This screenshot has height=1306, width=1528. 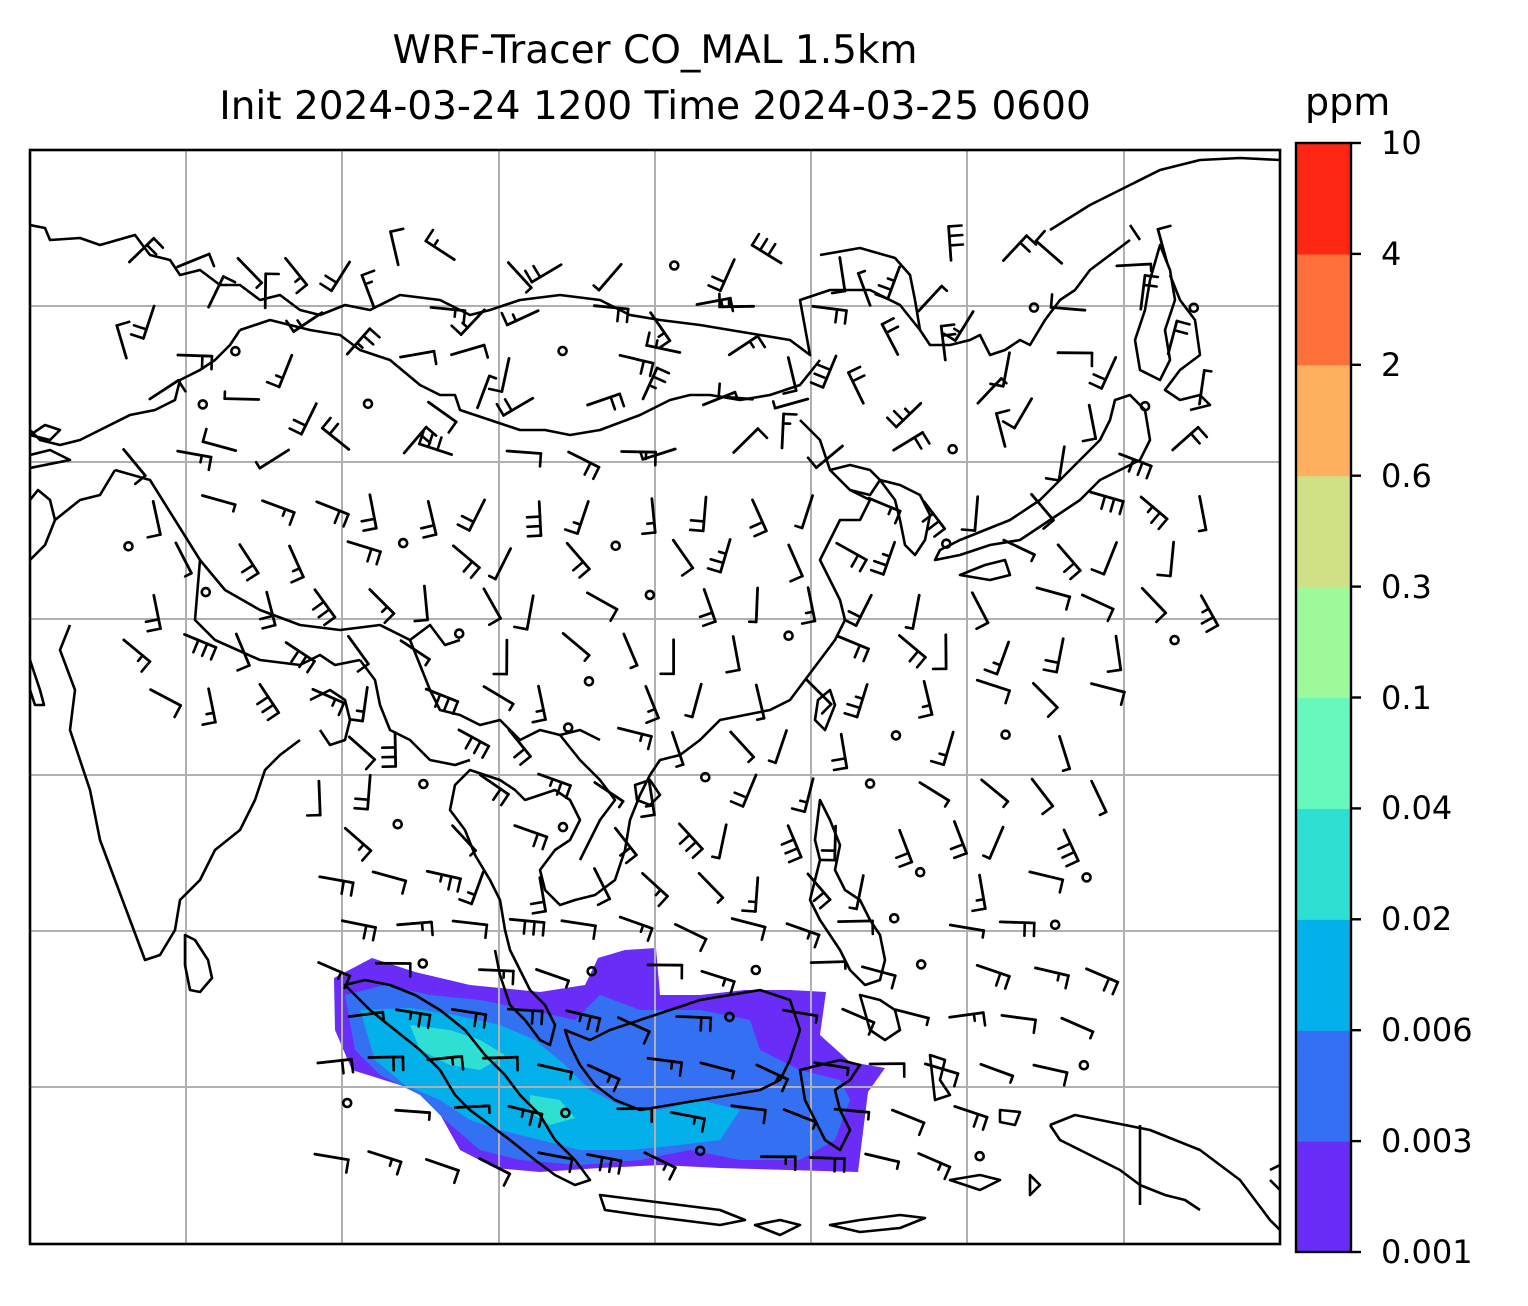 What do you see at coordinates (995, 1185) in the screenshot?
I see `coastline-timor` at bounding box center [995, 1185].